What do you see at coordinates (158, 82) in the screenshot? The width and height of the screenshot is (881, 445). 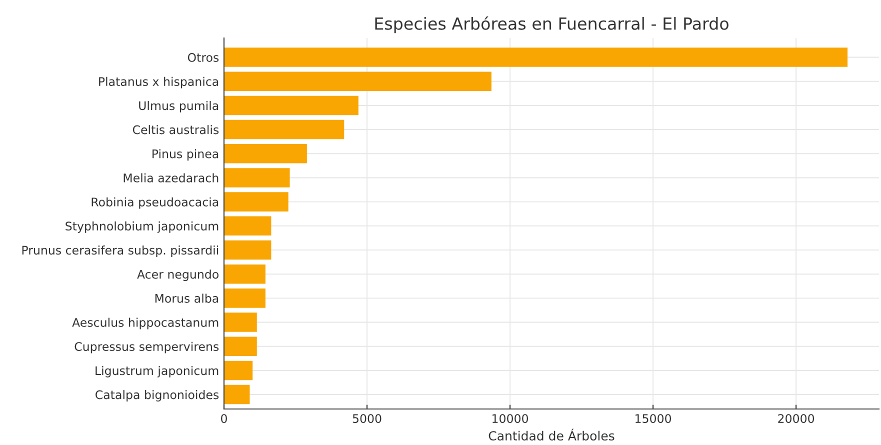 I see `y-tick-label: Platanus x hispanica` at bounding box center [158, 82].